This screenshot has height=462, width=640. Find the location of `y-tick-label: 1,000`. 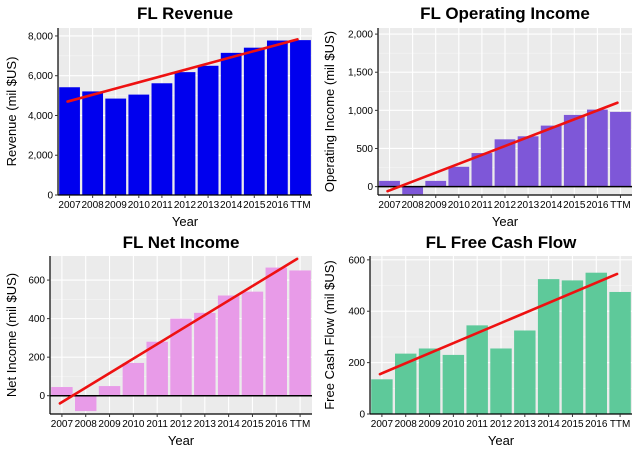

y-tick-label: 1,000 is located at coordinates (360, 111).